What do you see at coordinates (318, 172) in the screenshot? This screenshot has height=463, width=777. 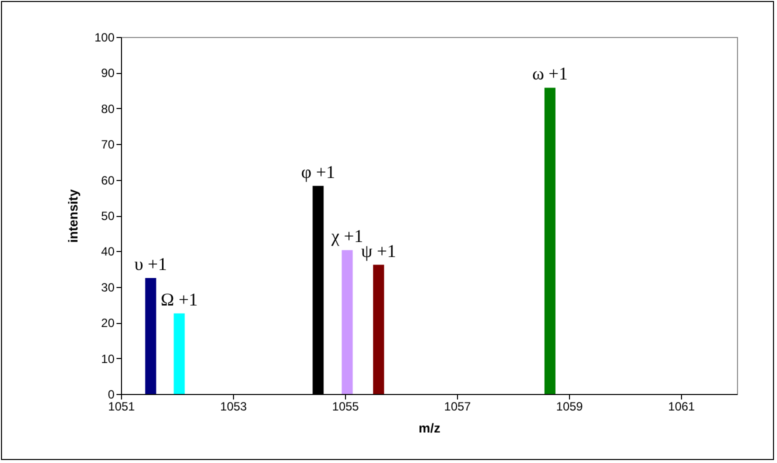 I see `series-label: φ +1` at bounding box center [318, 172].